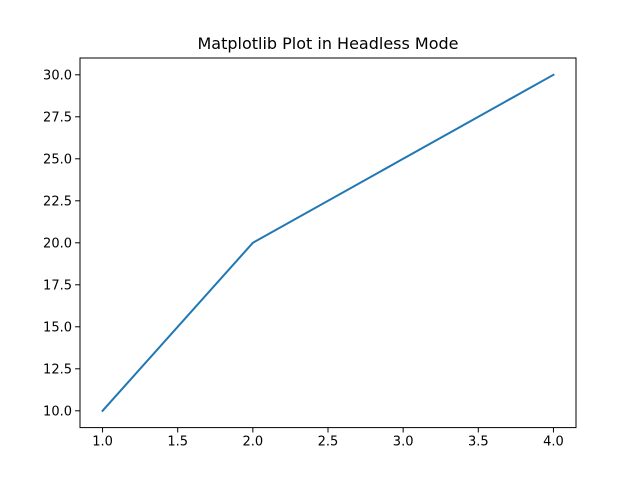 The height and width of the screenshot is (480, 640). I want to click on x-tick-label: 3.5, so click(478, 442).